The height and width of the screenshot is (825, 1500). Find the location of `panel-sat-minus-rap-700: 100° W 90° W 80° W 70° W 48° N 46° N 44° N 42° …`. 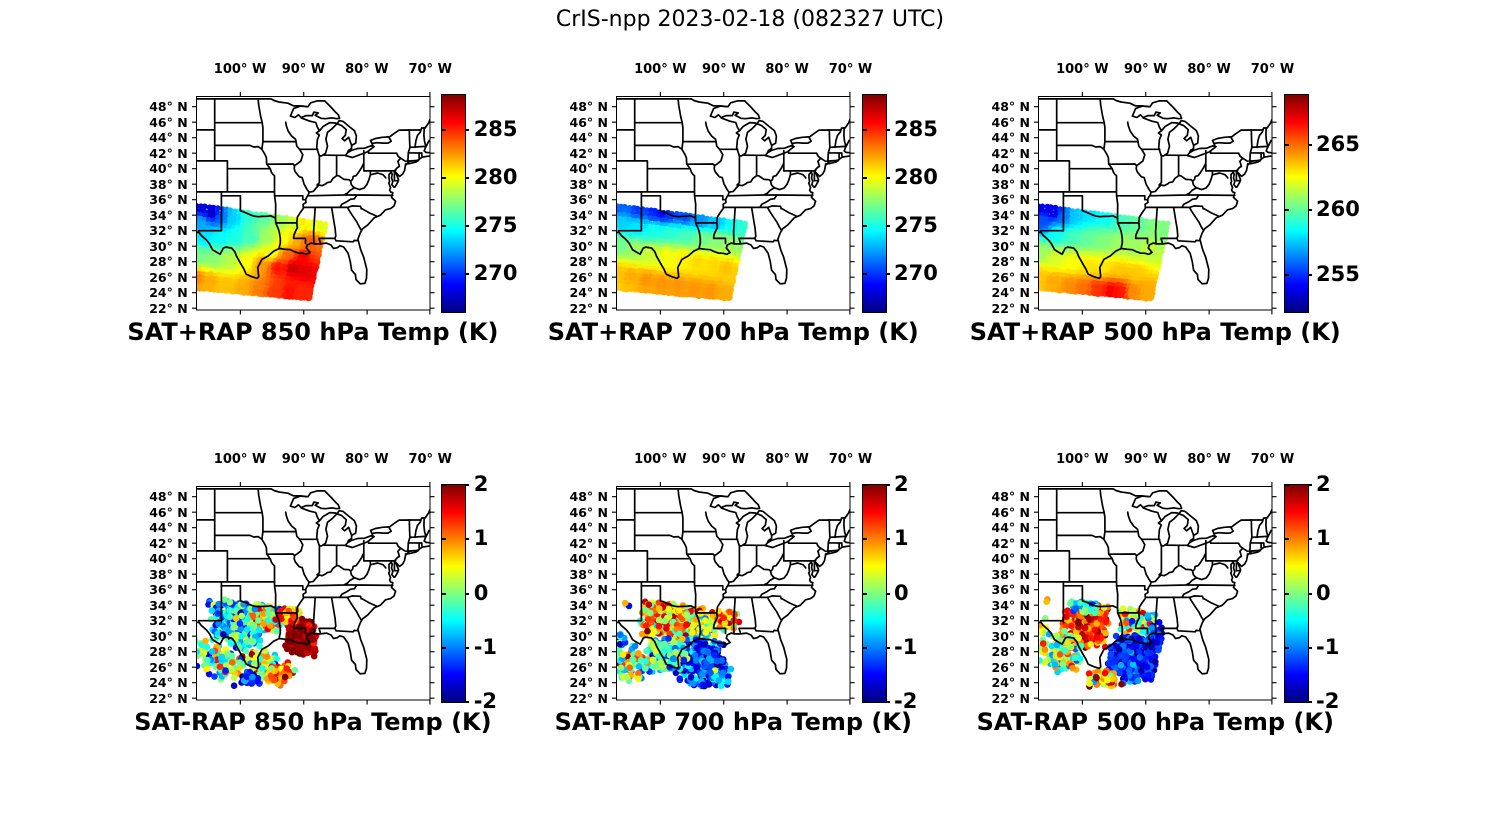

panel-sat-minus-rap-700: 100° W 90° W 80° W 70° W 48° N 46° N 44° N 42° … is located at coordinates (736, 594).